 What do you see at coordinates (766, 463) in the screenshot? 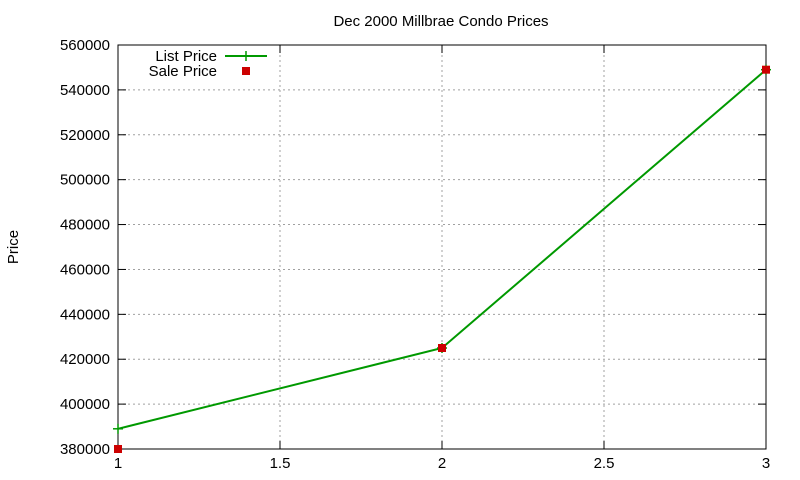
I see `x-tick-label: 3` at bounding box center [766, 463].